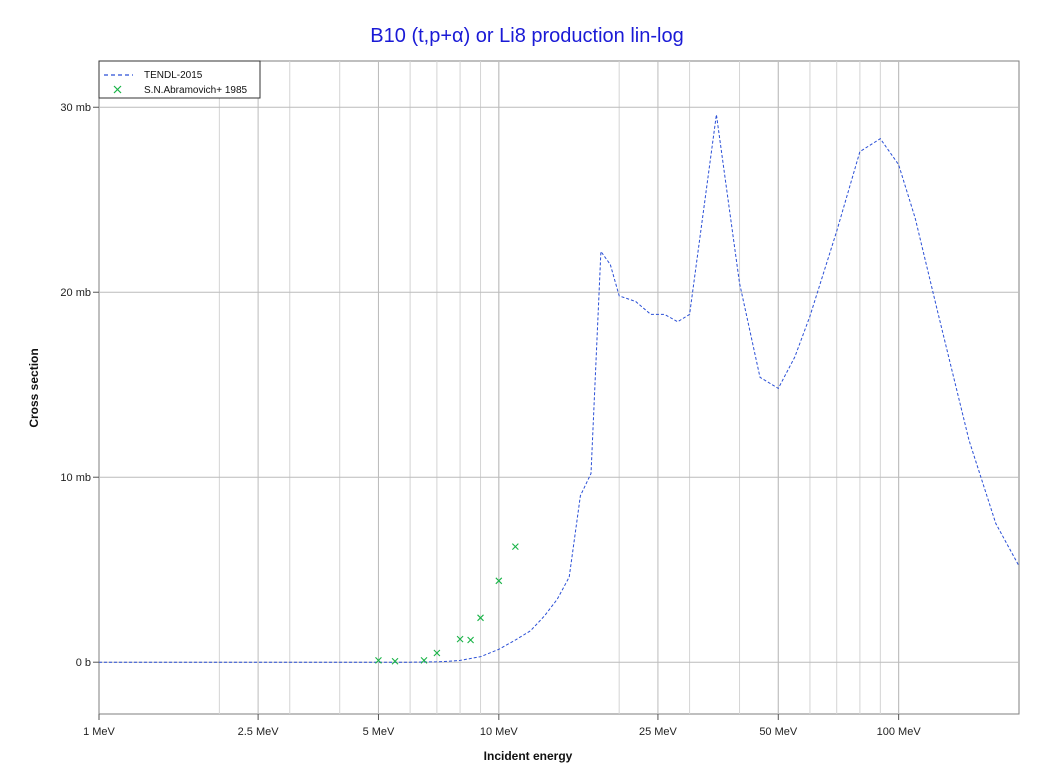 Image resolution: width=1051 pixels, height=773 pixels. I want to click on legend: TENDL-2015 S.N.Abramovich+ 1985, so click(179, 79).